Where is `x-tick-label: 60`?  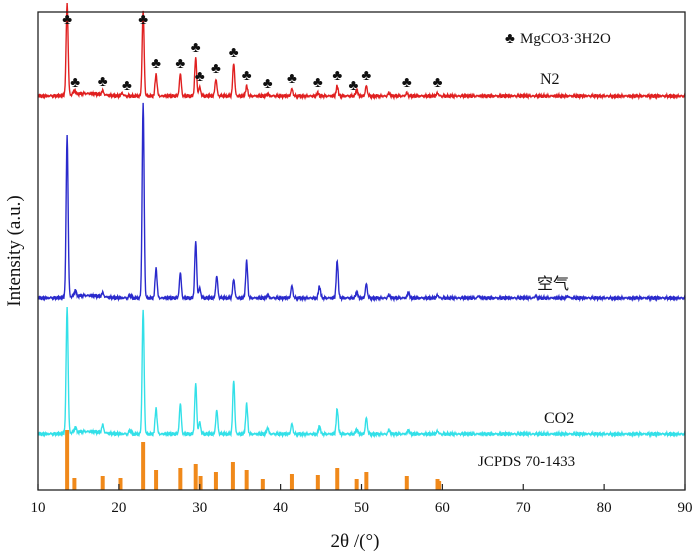 x-tick-label: 60 is located at coordinates (442, 508).